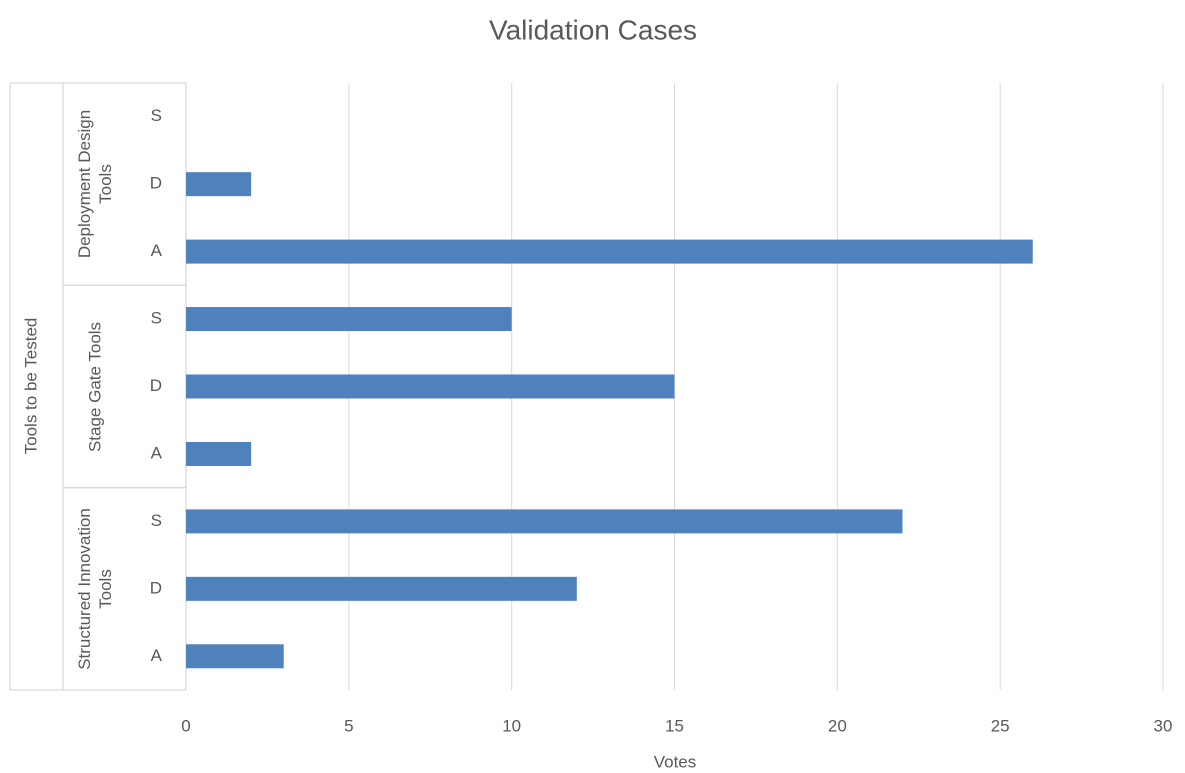  Describe the element at coordinates (674, 725) in the screenshot. I see `x-tick-label: 15` at that location.